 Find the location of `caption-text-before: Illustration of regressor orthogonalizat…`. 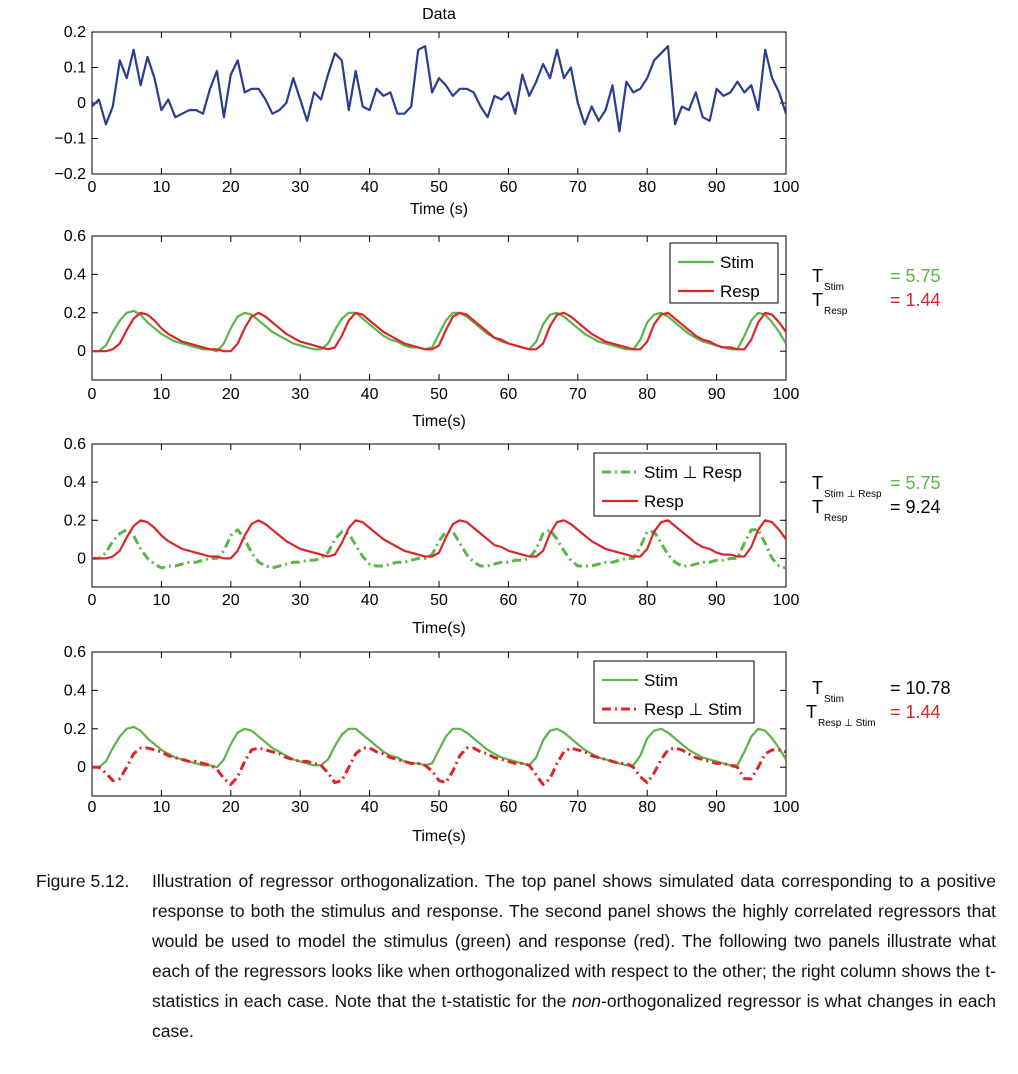

caption-text-before: Illustration of regressor orthogonalizat… is located at coordinates (574, 941).